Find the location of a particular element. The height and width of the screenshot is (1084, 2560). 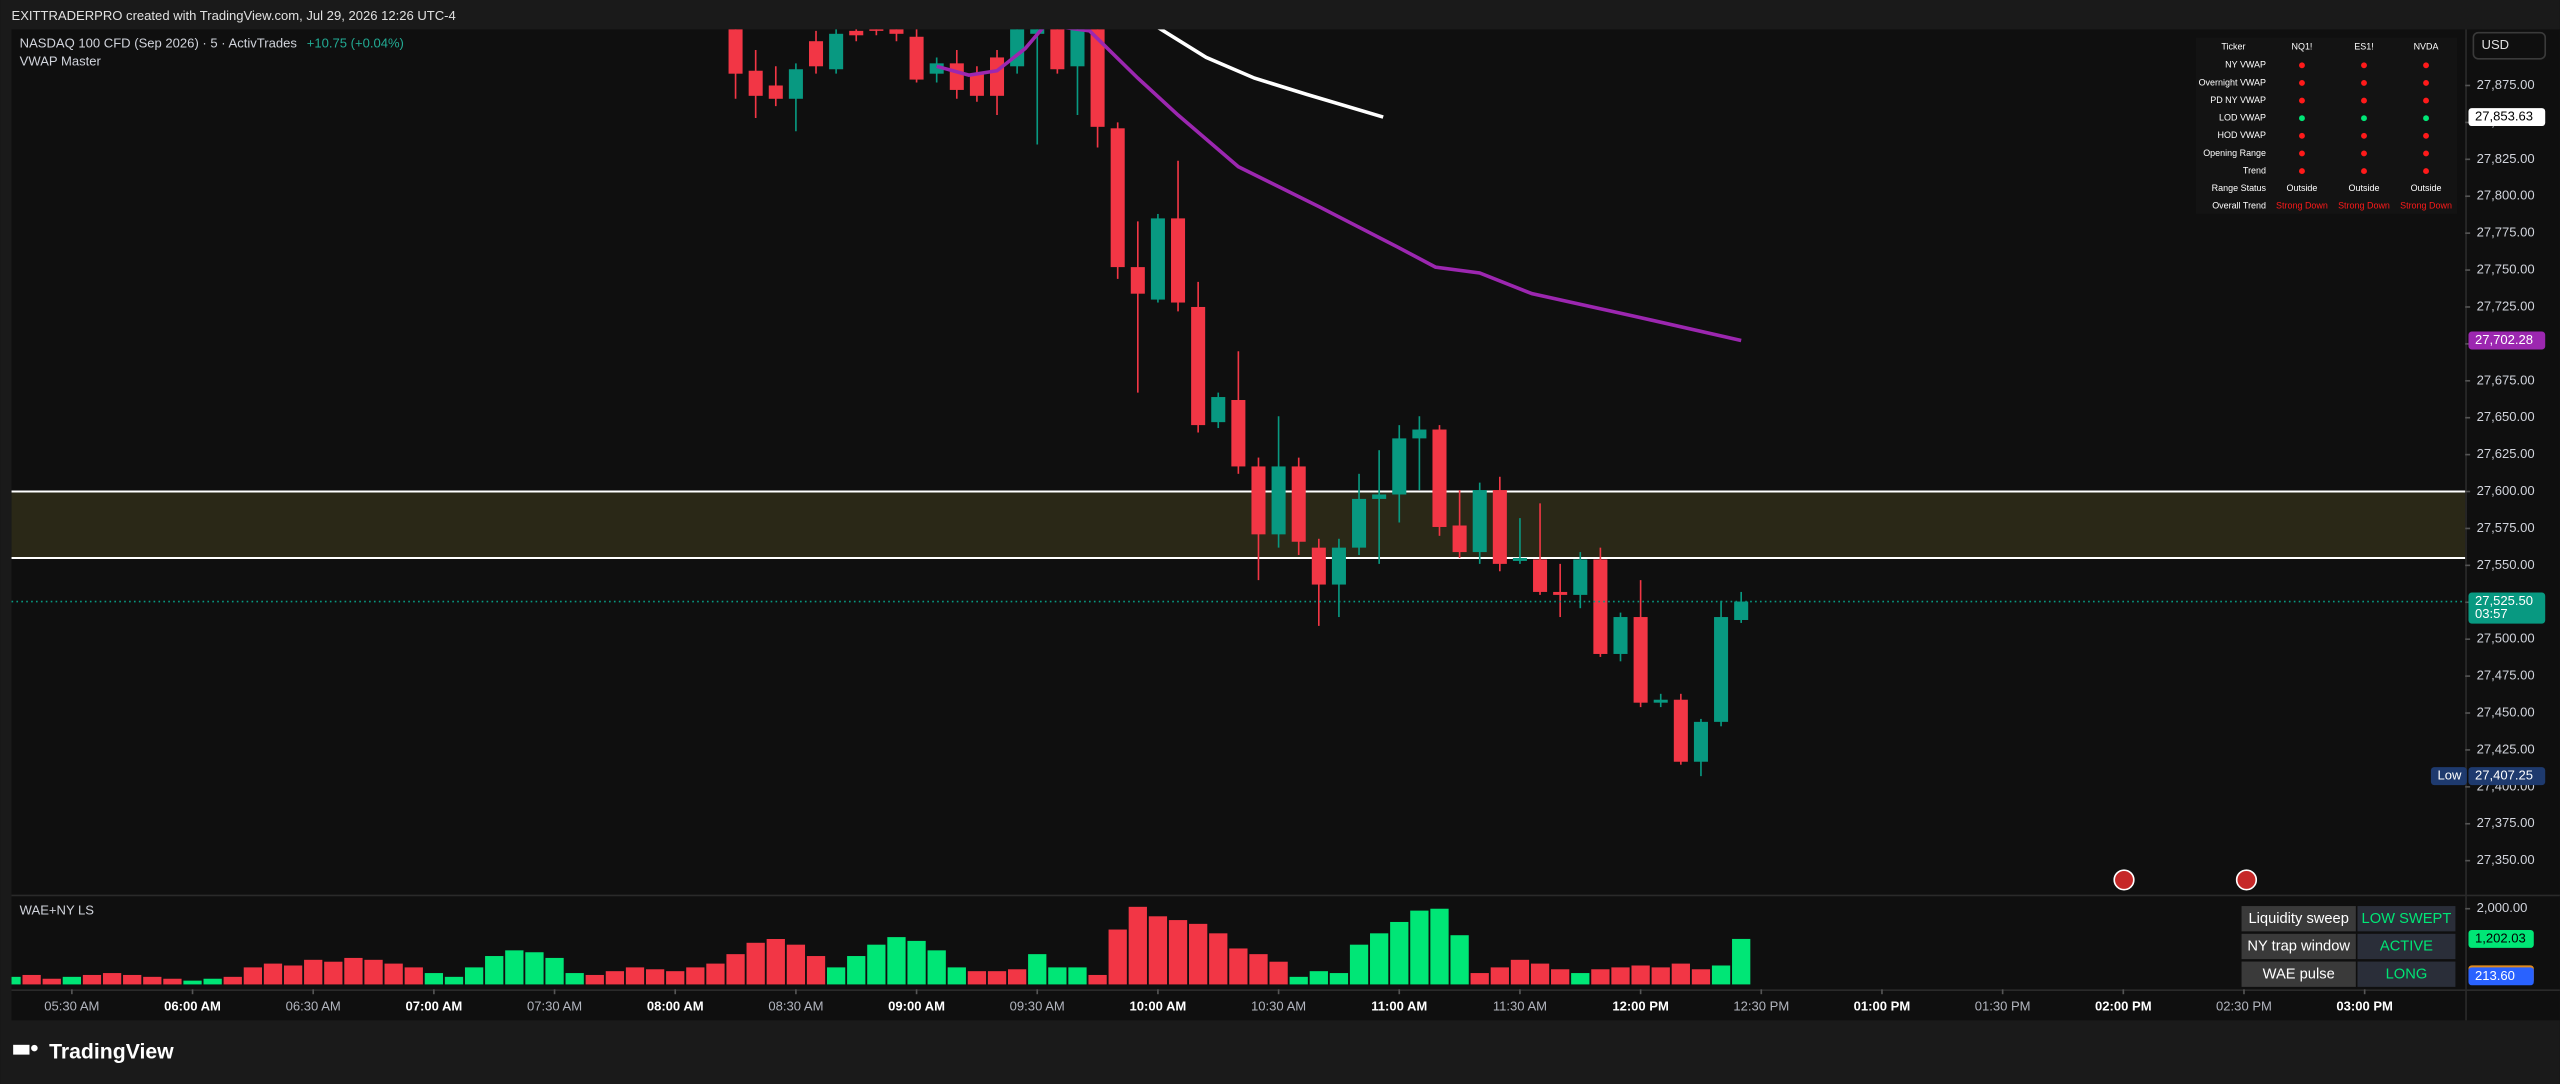

x-tick-label: 10:30 AM is located at coordinates (1278, 1006).